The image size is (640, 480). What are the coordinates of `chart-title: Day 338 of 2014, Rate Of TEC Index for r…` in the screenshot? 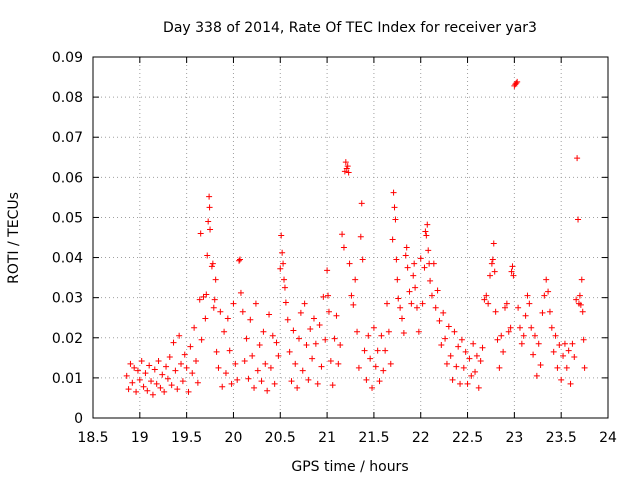 It's located at (350, 28).